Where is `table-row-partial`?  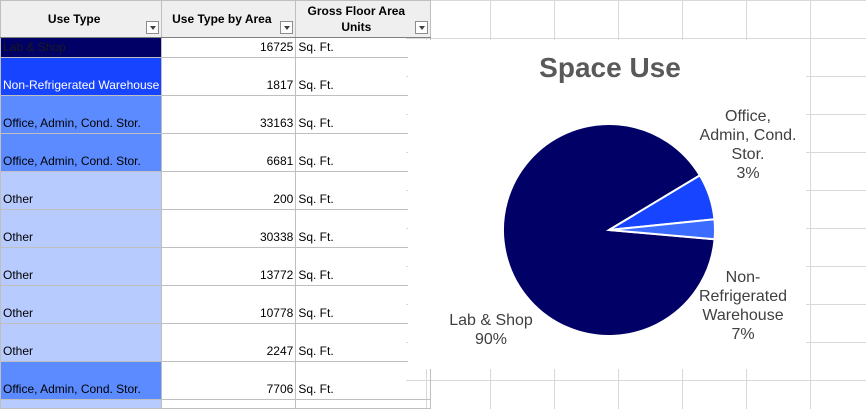
table-row-partial is located at coordinates (216, 404).